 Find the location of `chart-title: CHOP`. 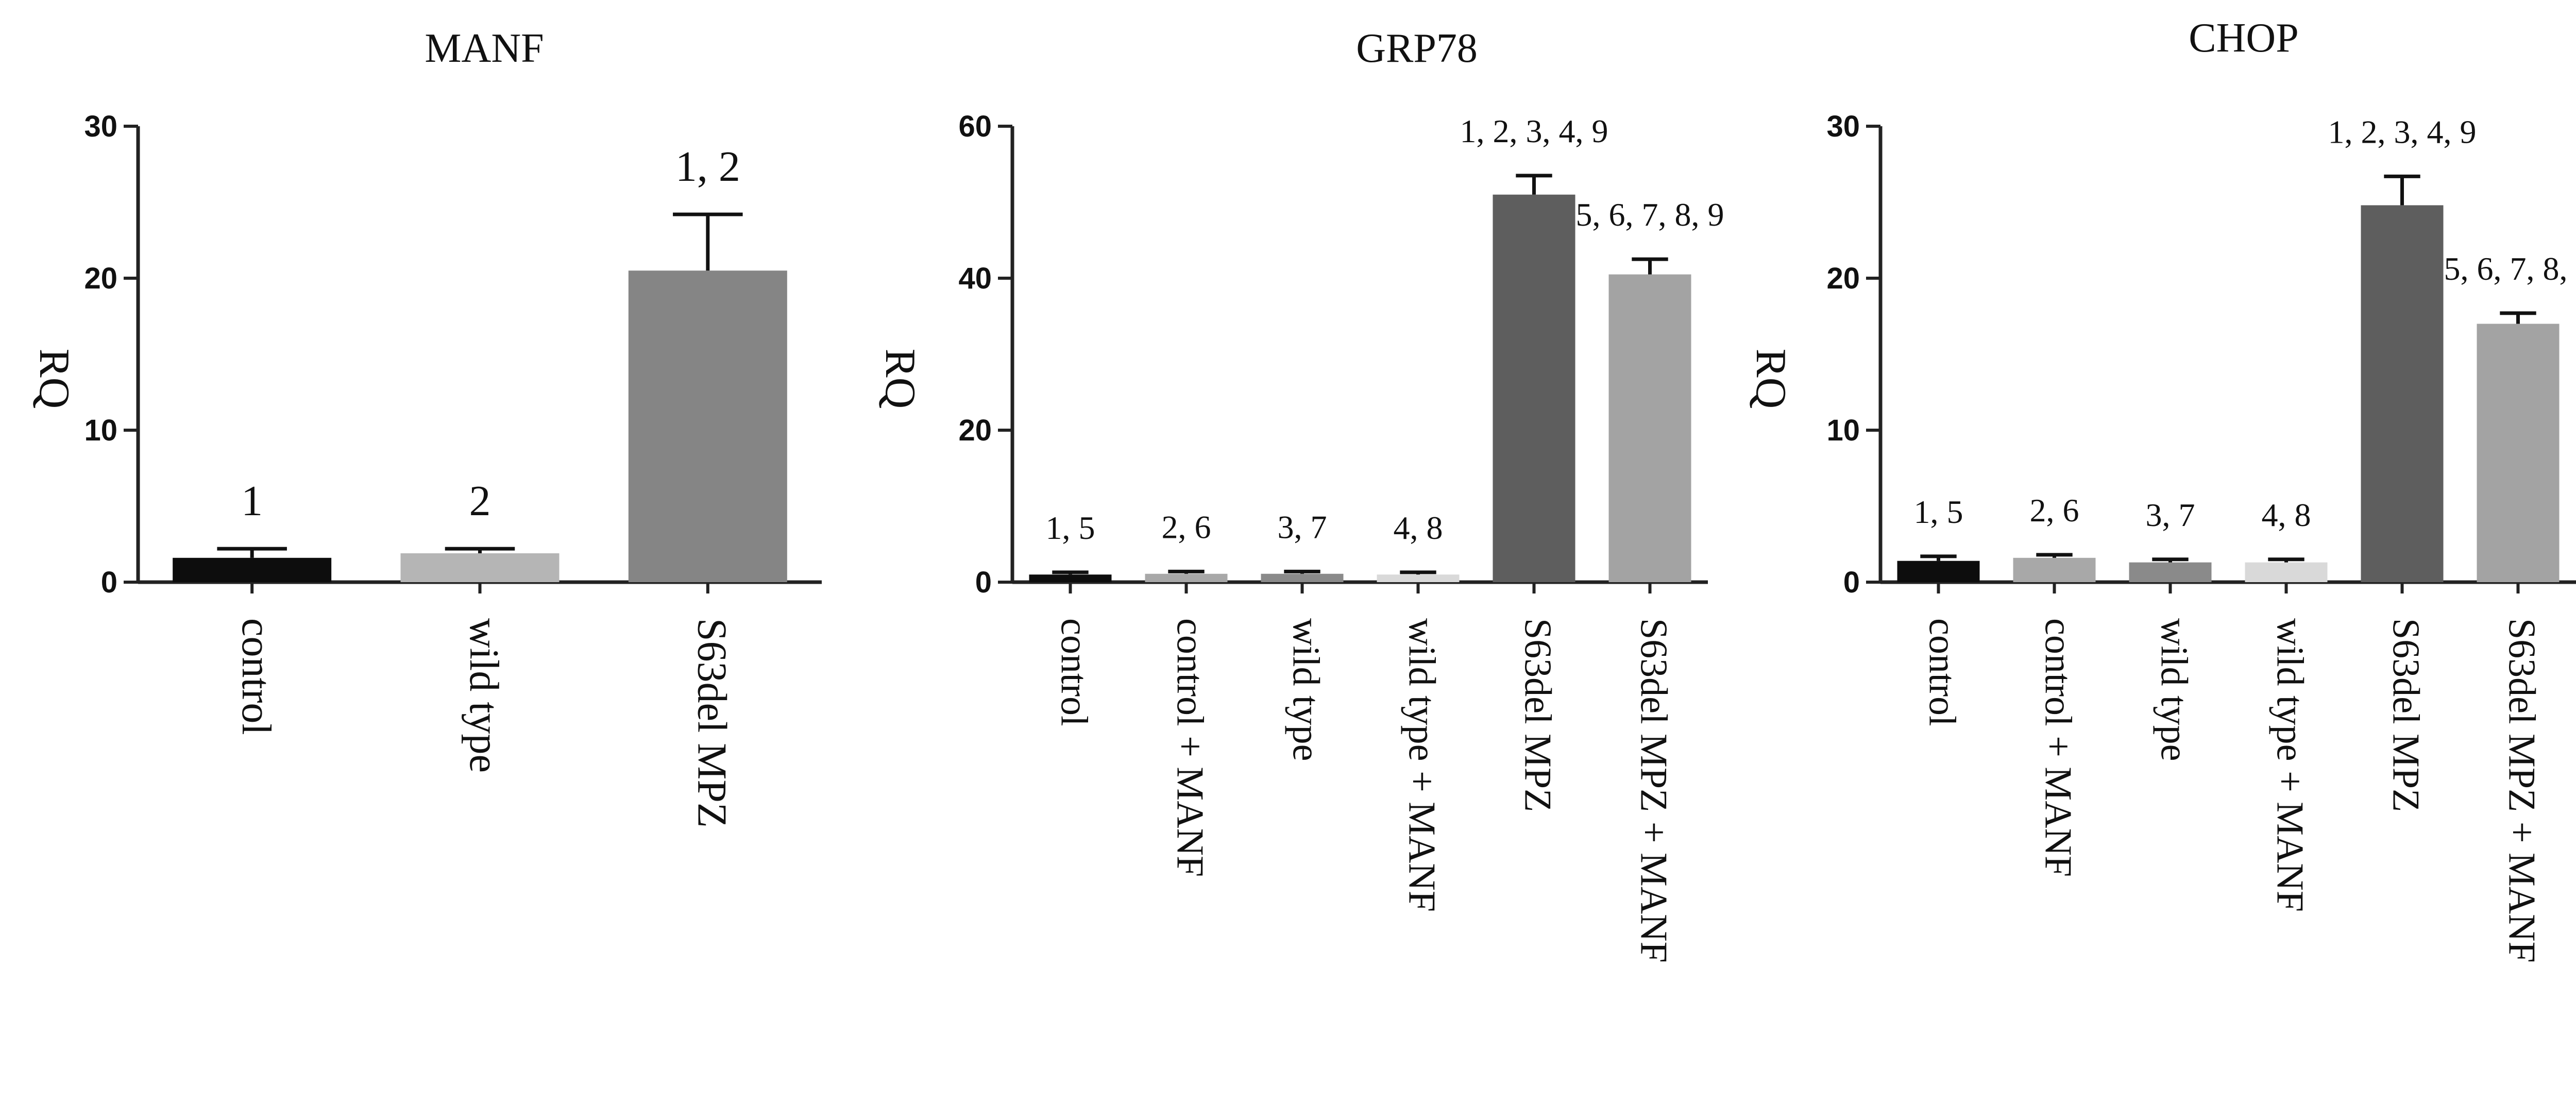

chart-title: CHOP is located at coordinates (2243, 38).